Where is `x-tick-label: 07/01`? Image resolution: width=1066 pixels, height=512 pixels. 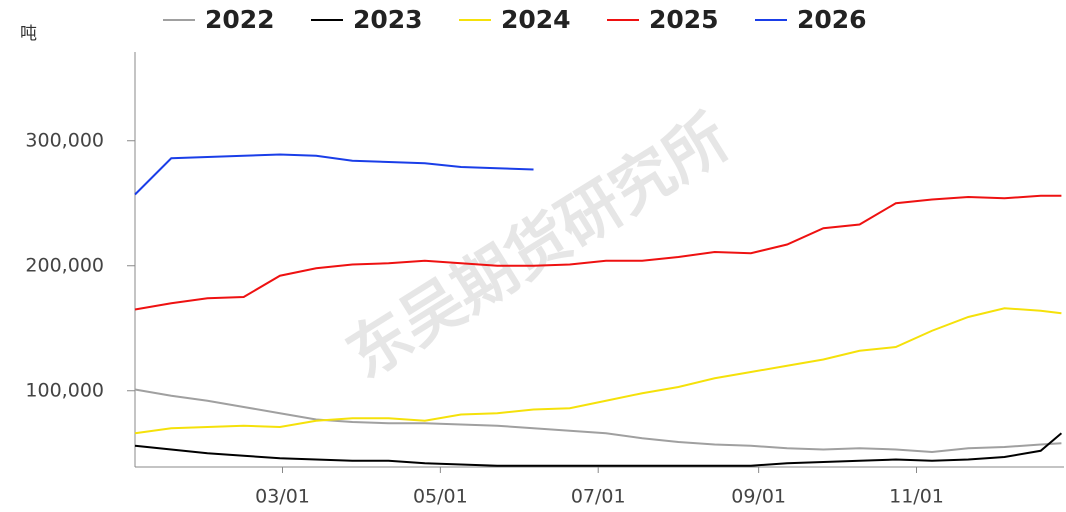 x-tick-label: 07/01 is located at coordinates (598, 497).